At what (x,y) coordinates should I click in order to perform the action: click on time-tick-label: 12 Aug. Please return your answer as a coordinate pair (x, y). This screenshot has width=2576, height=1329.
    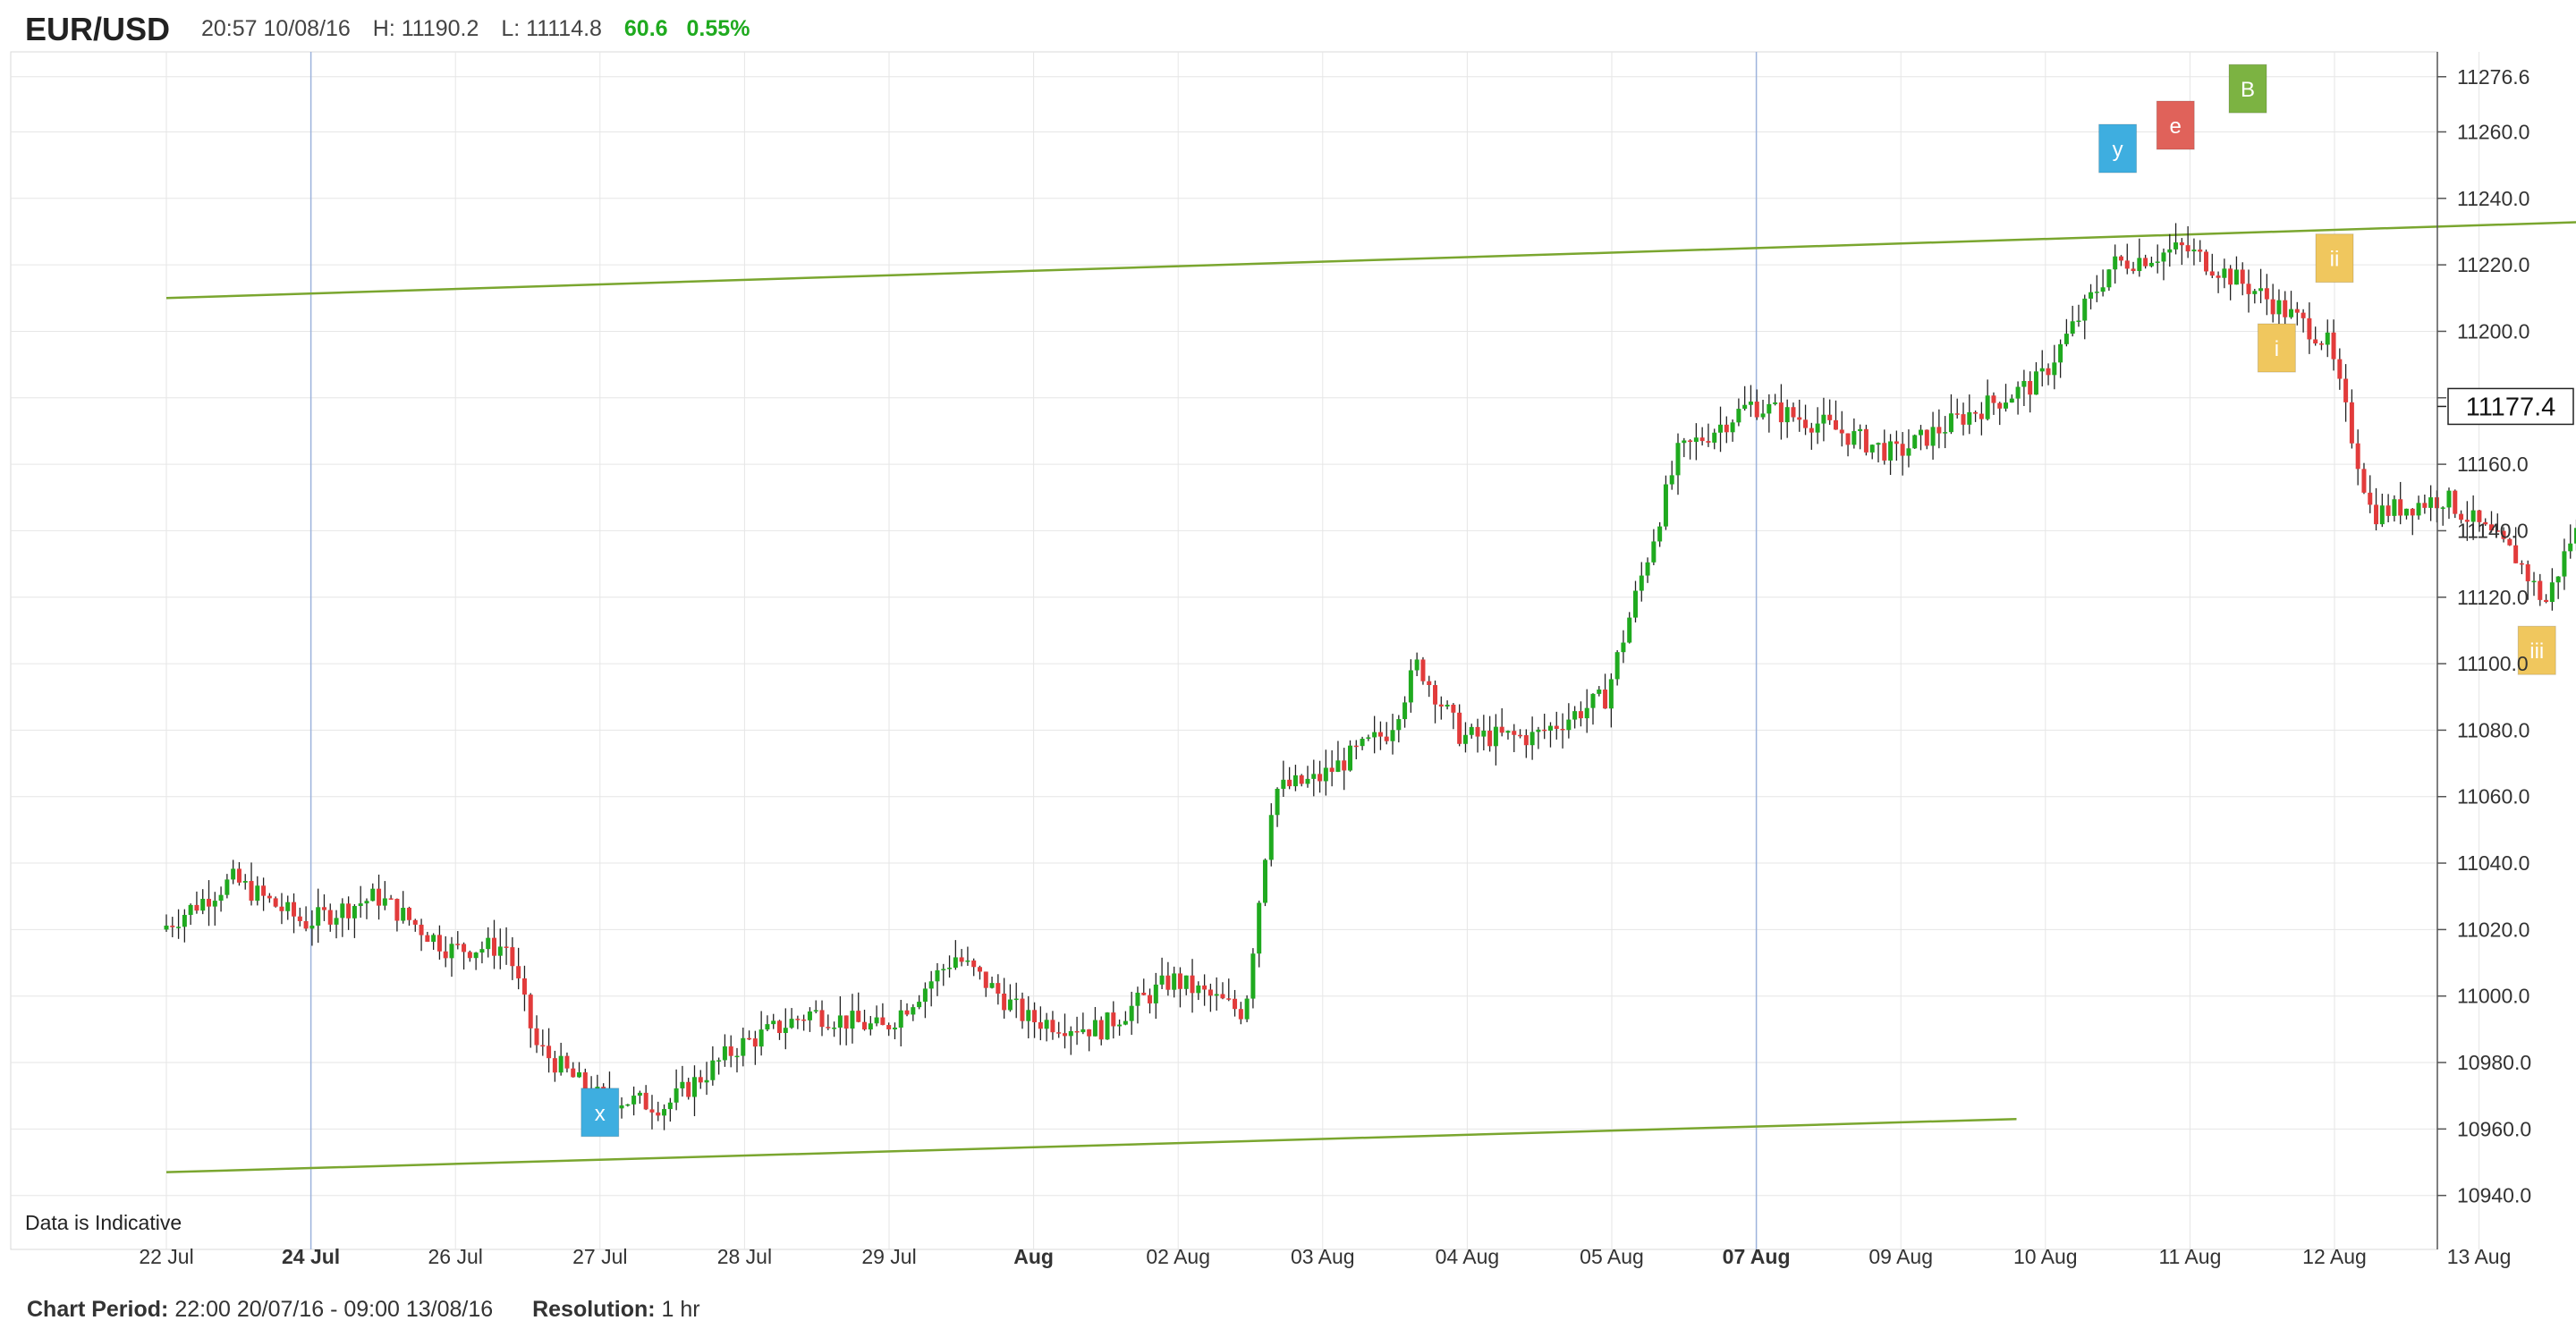
    Looking at the image, I should click on (2334, 1256).